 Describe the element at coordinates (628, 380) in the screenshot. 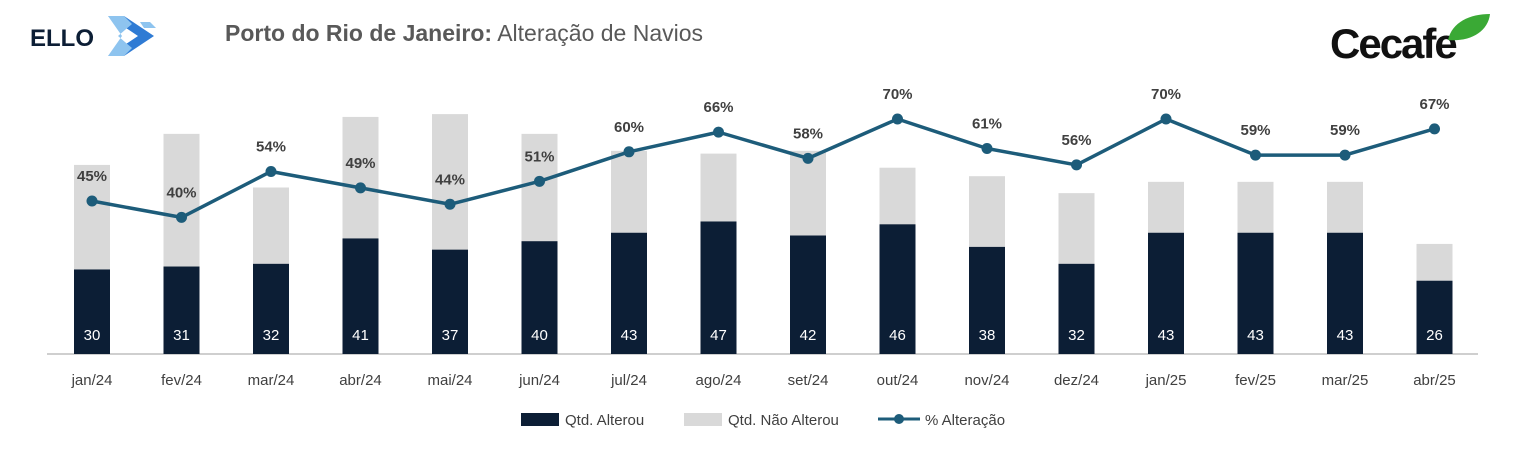

I see `x-tick-label: jul/24` at that location.